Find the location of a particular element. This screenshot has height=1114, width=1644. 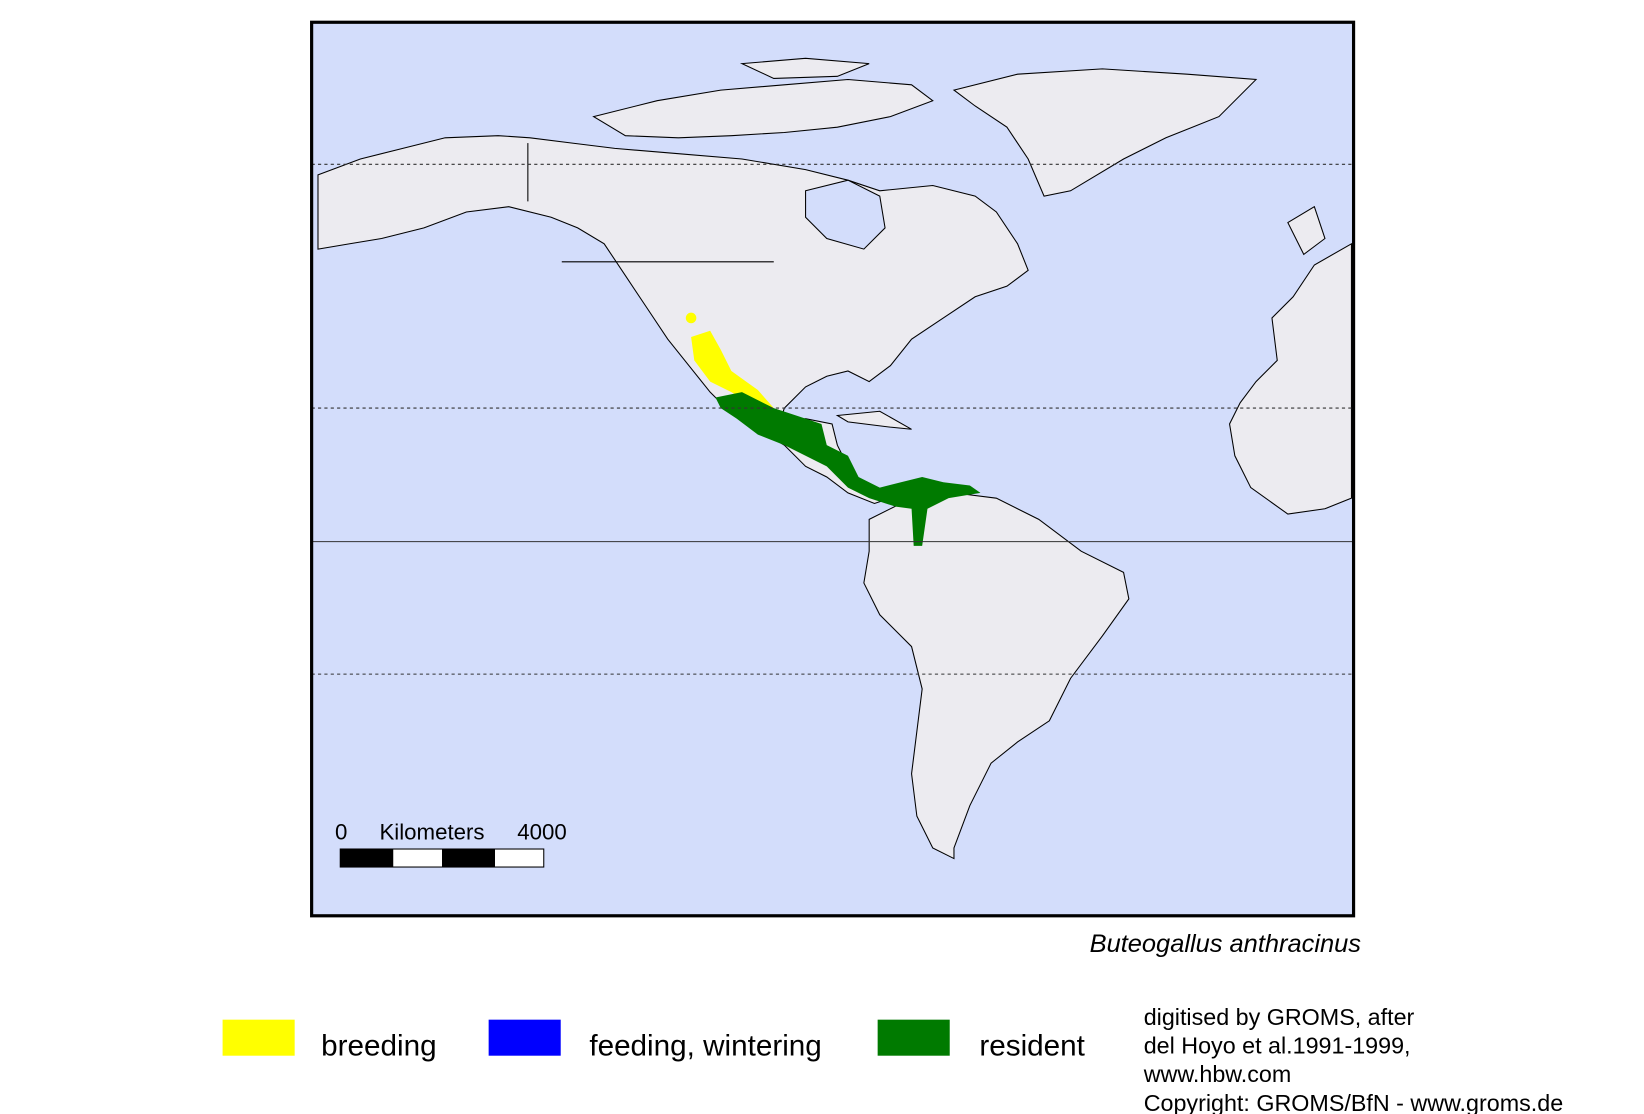

resident-range is located at coordinates (848, 469).